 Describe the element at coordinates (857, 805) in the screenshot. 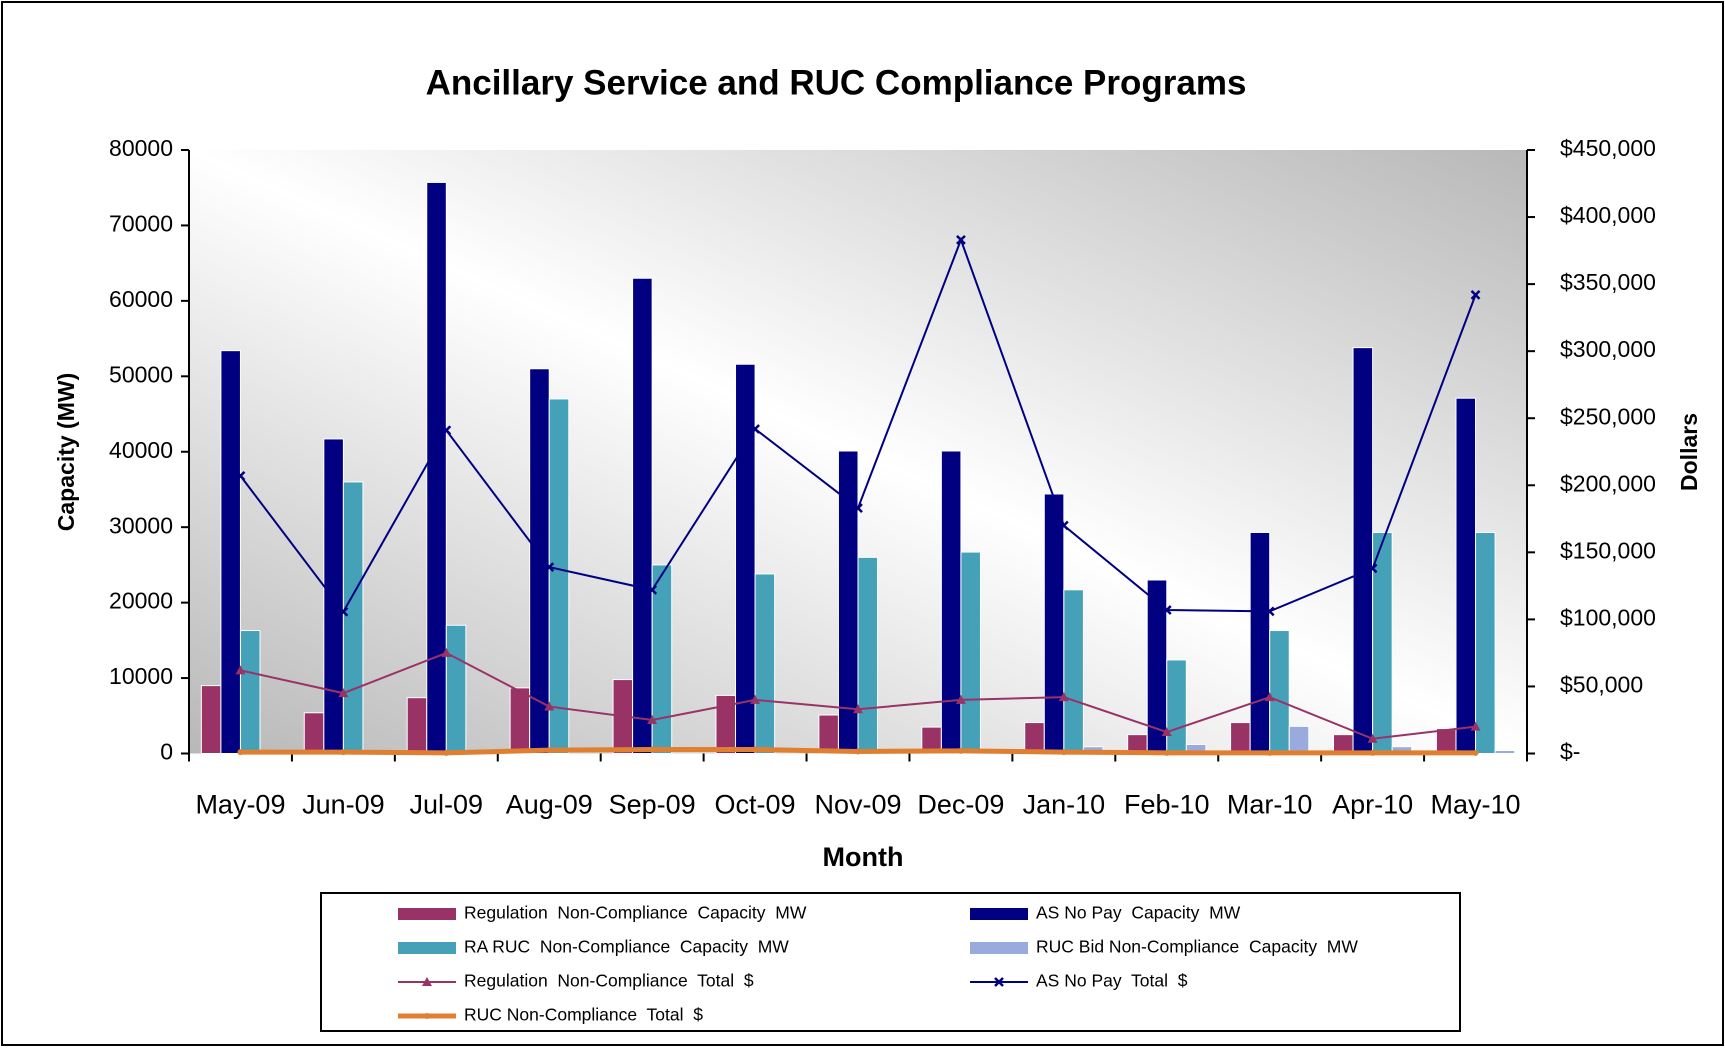

I see `x-tick-label: Nov-09` at that location.